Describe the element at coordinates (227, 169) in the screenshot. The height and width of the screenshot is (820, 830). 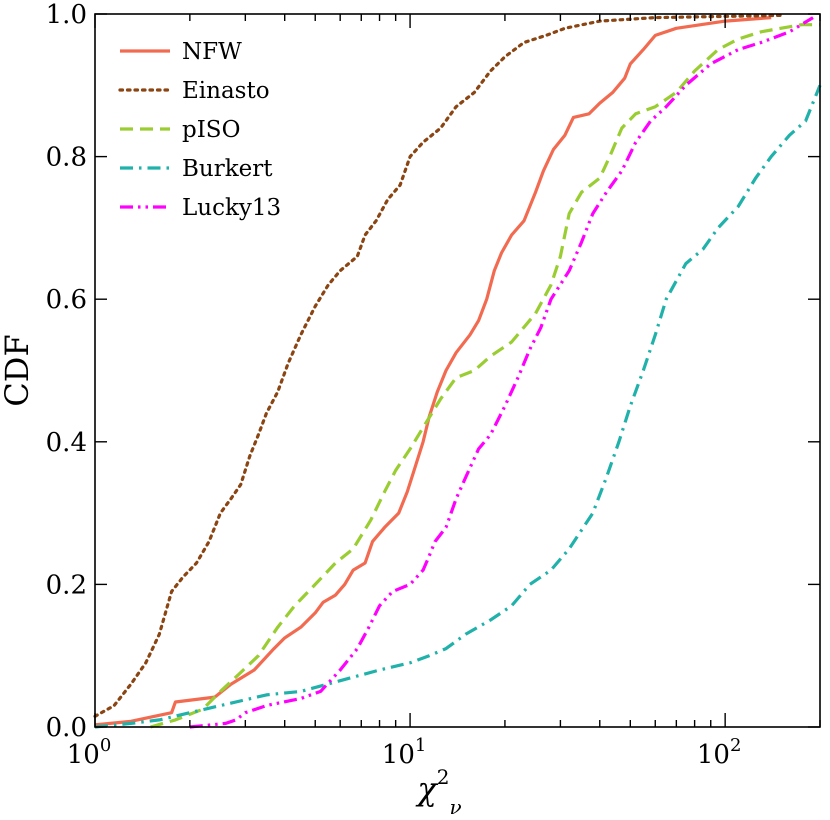
I see `legend-label-burkert: Burkert` at that location.